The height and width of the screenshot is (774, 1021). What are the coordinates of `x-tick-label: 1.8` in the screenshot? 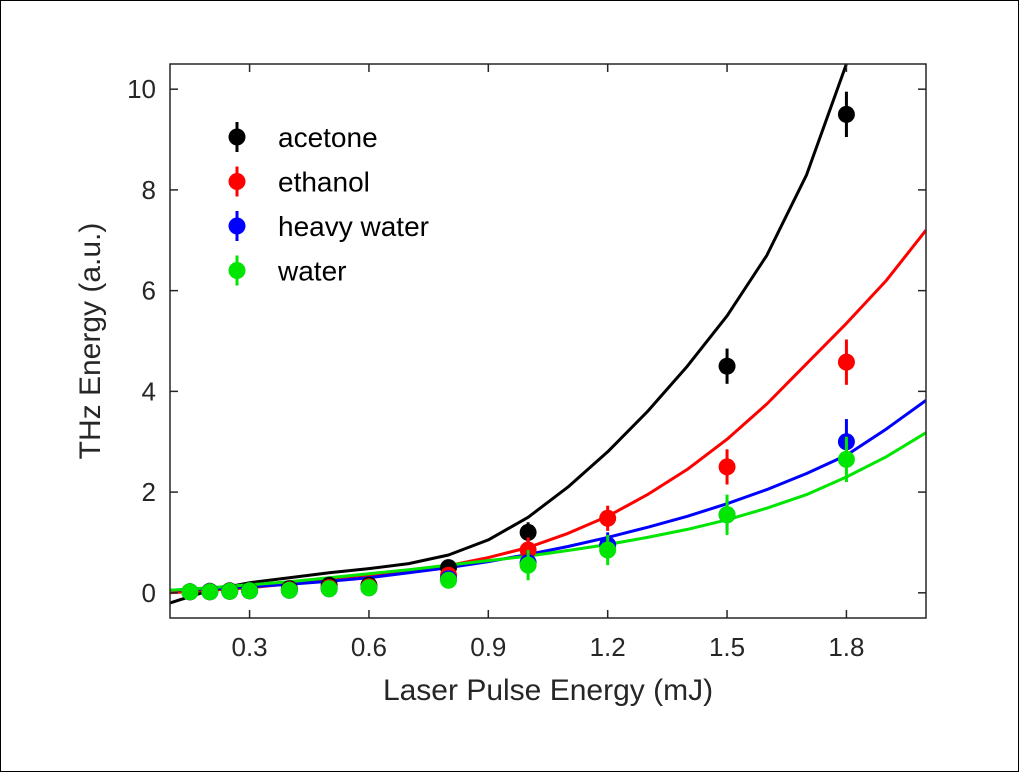 It's located at (846, 647).